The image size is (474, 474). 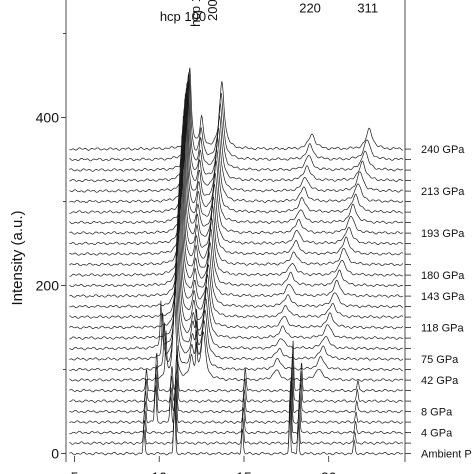 I want to click on x-tick-label: 15, so click(x=244, y=471).